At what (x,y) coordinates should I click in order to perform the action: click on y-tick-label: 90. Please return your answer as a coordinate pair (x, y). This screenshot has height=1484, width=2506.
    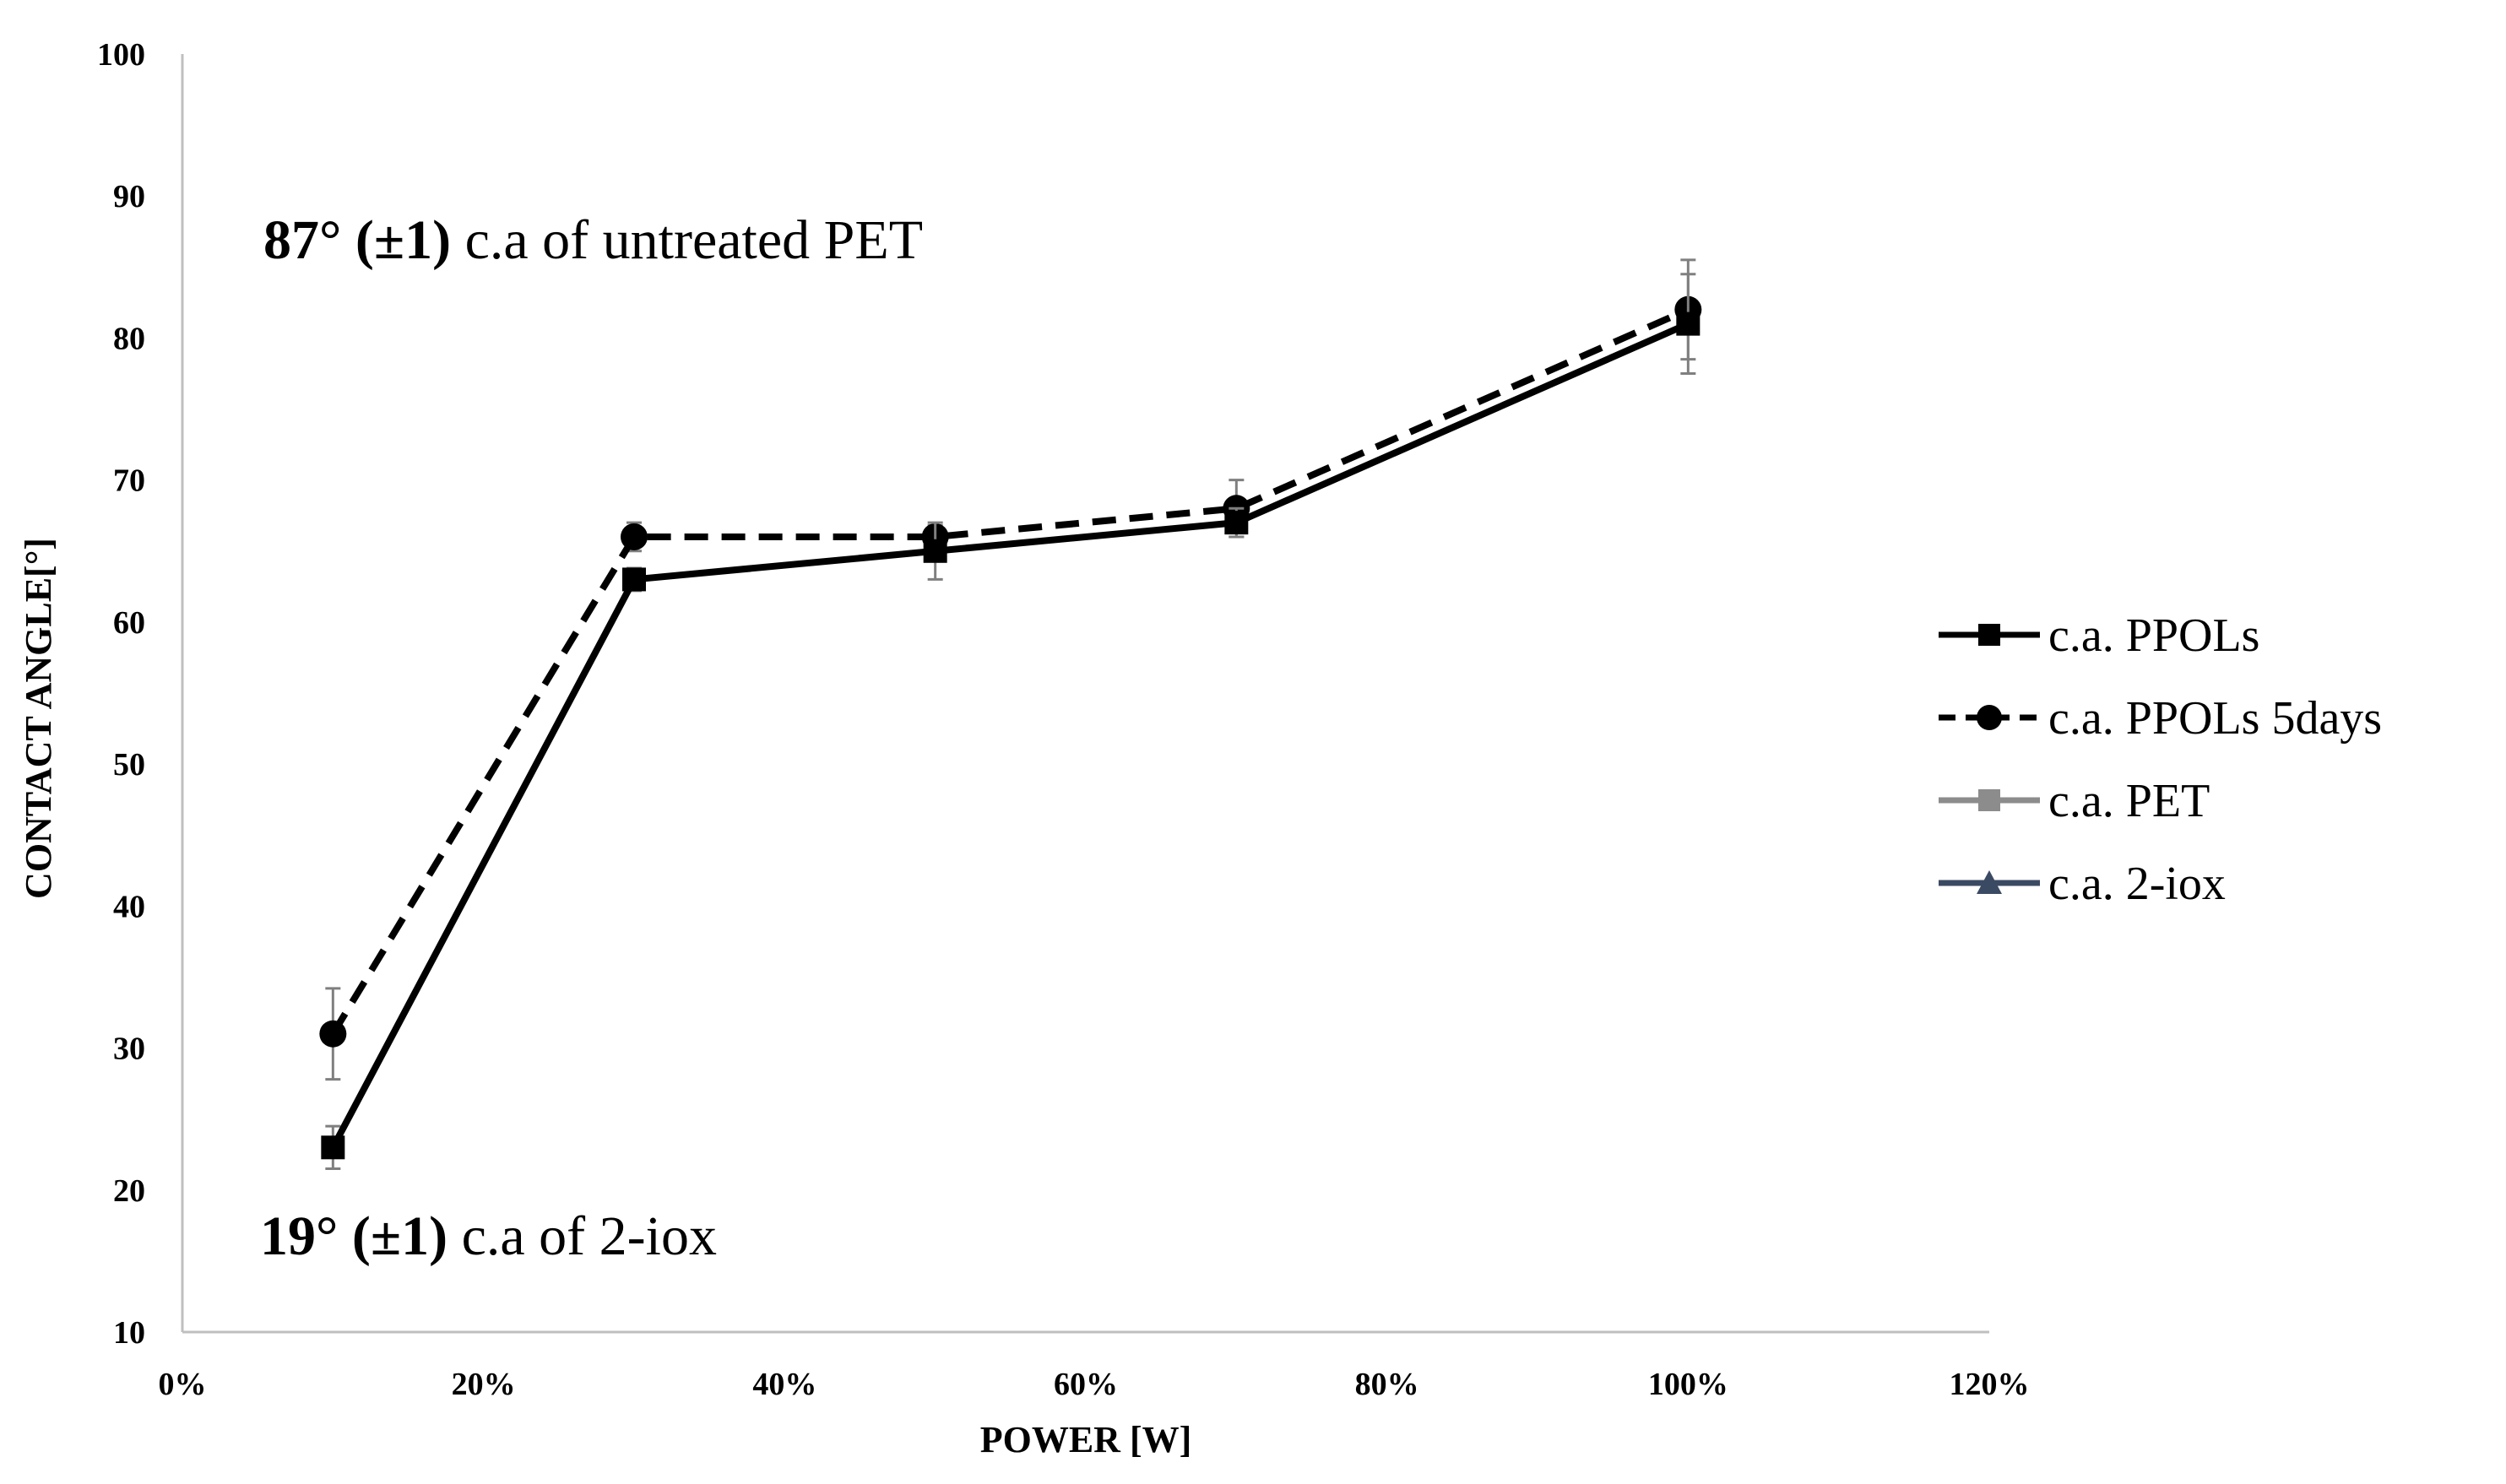
    Looking at the image, I should click on (129, 196).